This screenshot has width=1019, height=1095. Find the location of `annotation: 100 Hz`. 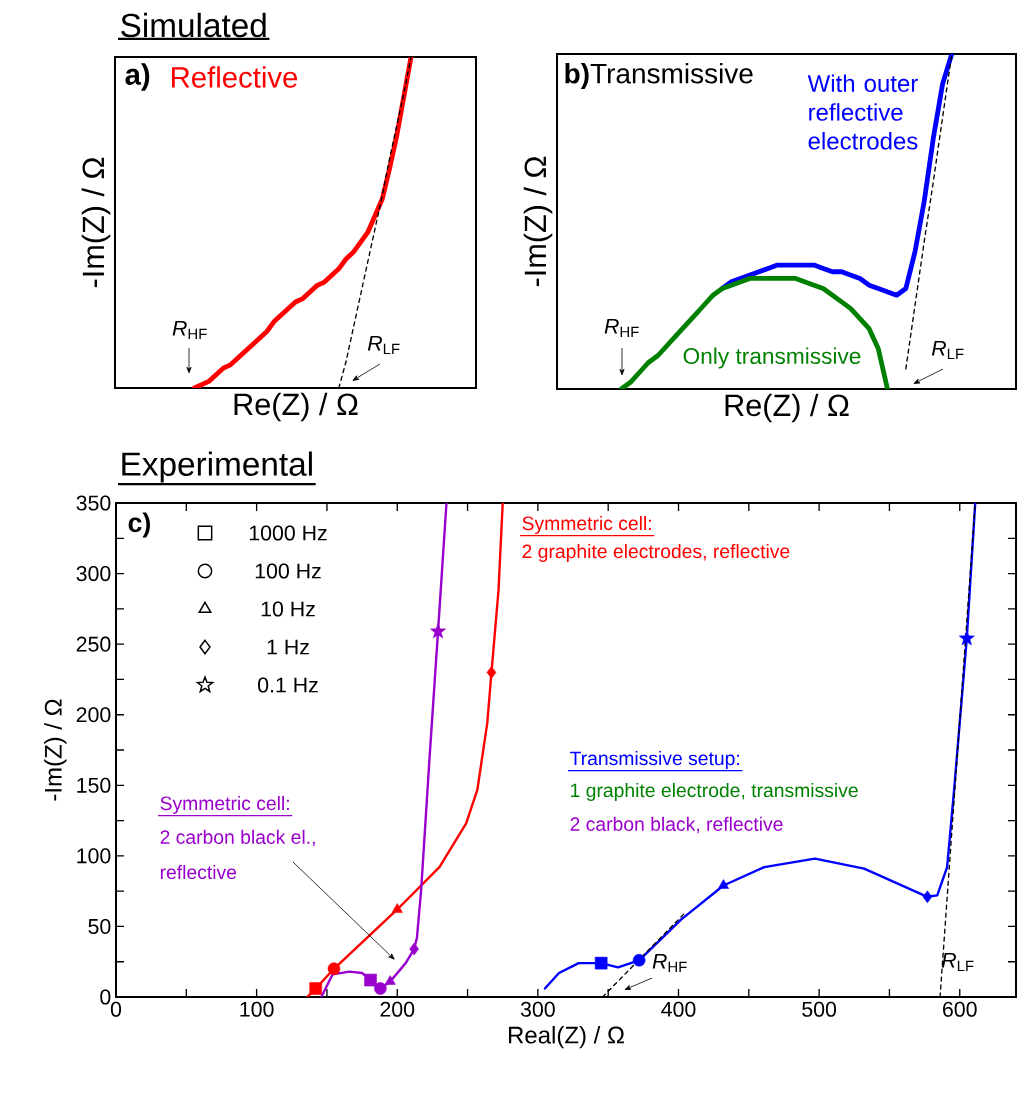

annotation: 100 Hz is located at coordinates (288, 571).